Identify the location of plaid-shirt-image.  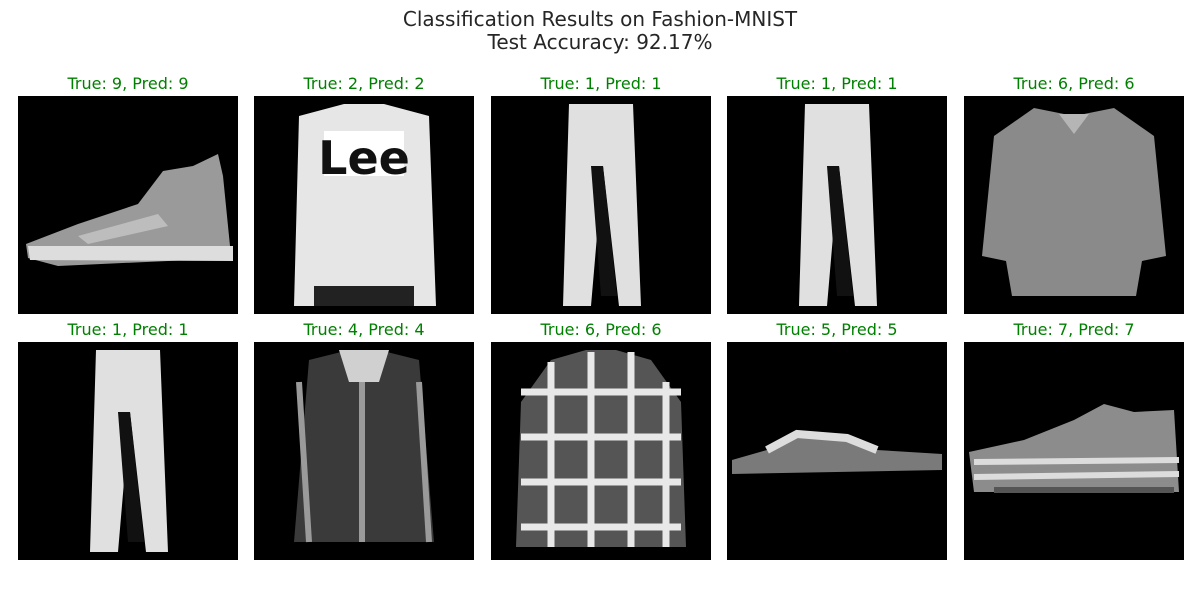
(601, 451).